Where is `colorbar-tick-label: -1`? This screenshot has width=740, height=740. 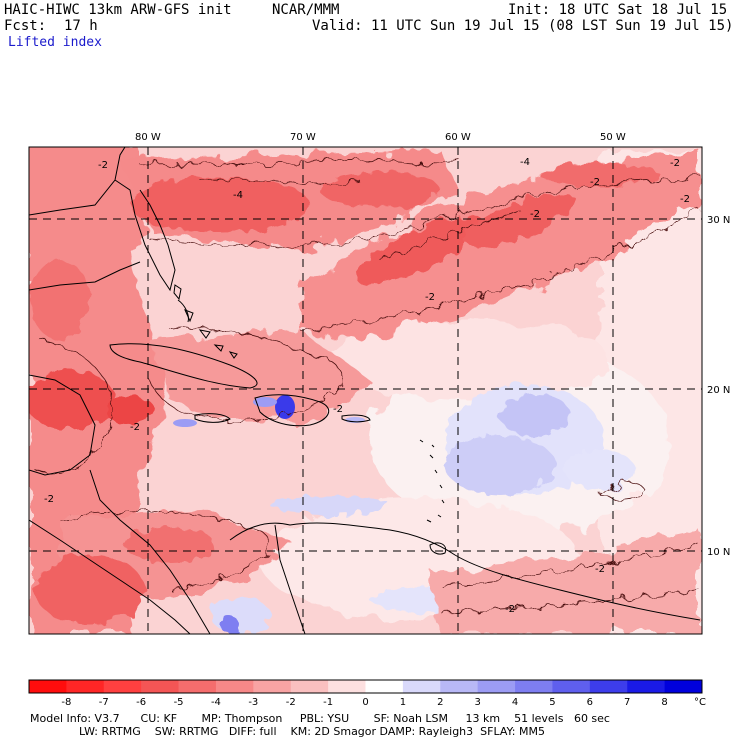
colorbar-tick-label: -1 is located at coordinates (328, 702).